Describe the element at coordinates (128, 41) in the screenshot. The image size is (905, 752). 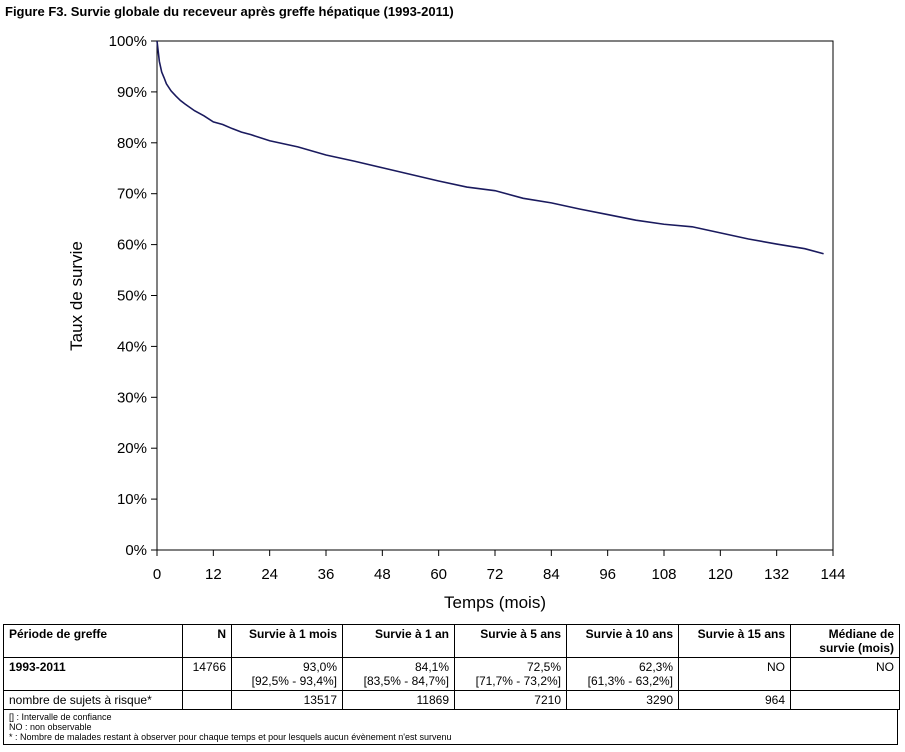
I see `y-tick-label: 100%` at that location.